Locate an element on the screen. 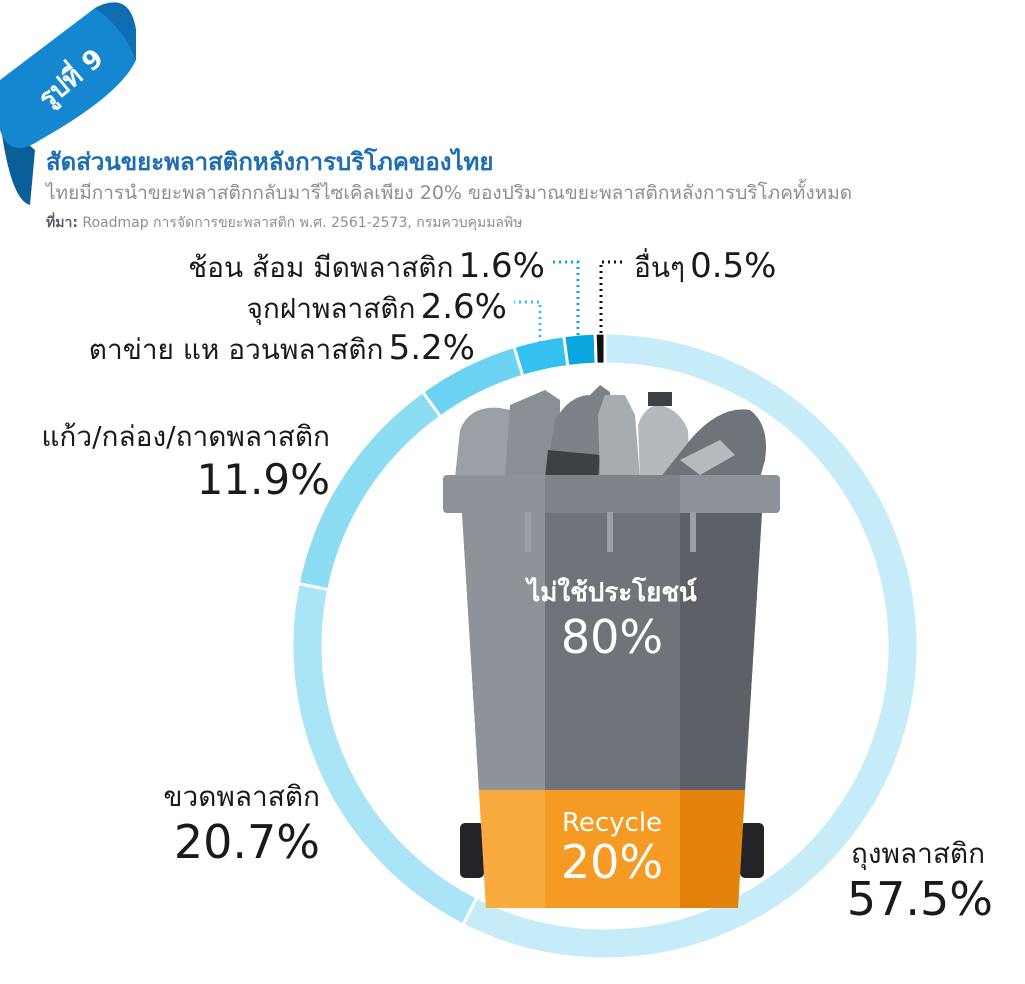 This screenshot has height=984, width=1025. bottle-cap is located at coordinates (660, 399).